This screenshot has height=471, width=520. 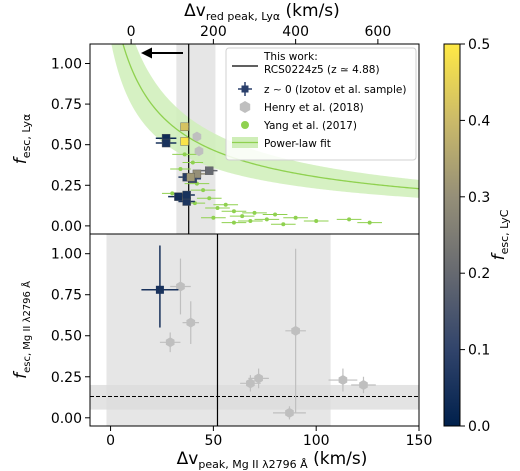 I want to click on colorbar-label: fesc, LyC, so click(x=500, y=234).